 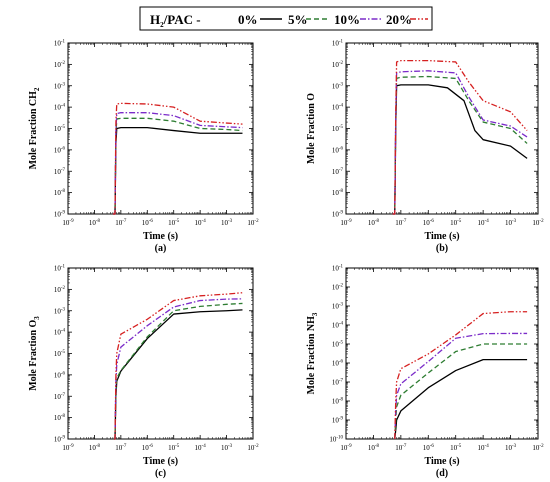 I want to click on legend-prefix: H2/PAC -, so click(x=175, y=20).